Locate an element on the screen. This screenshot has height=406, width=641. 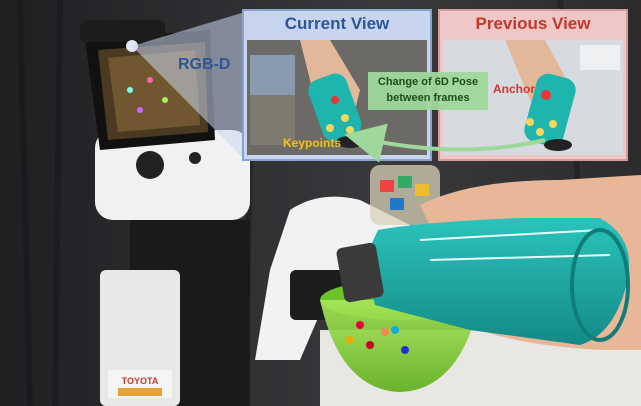
robot-brand-text: TOYOTA is located at coordinates (140, 381).